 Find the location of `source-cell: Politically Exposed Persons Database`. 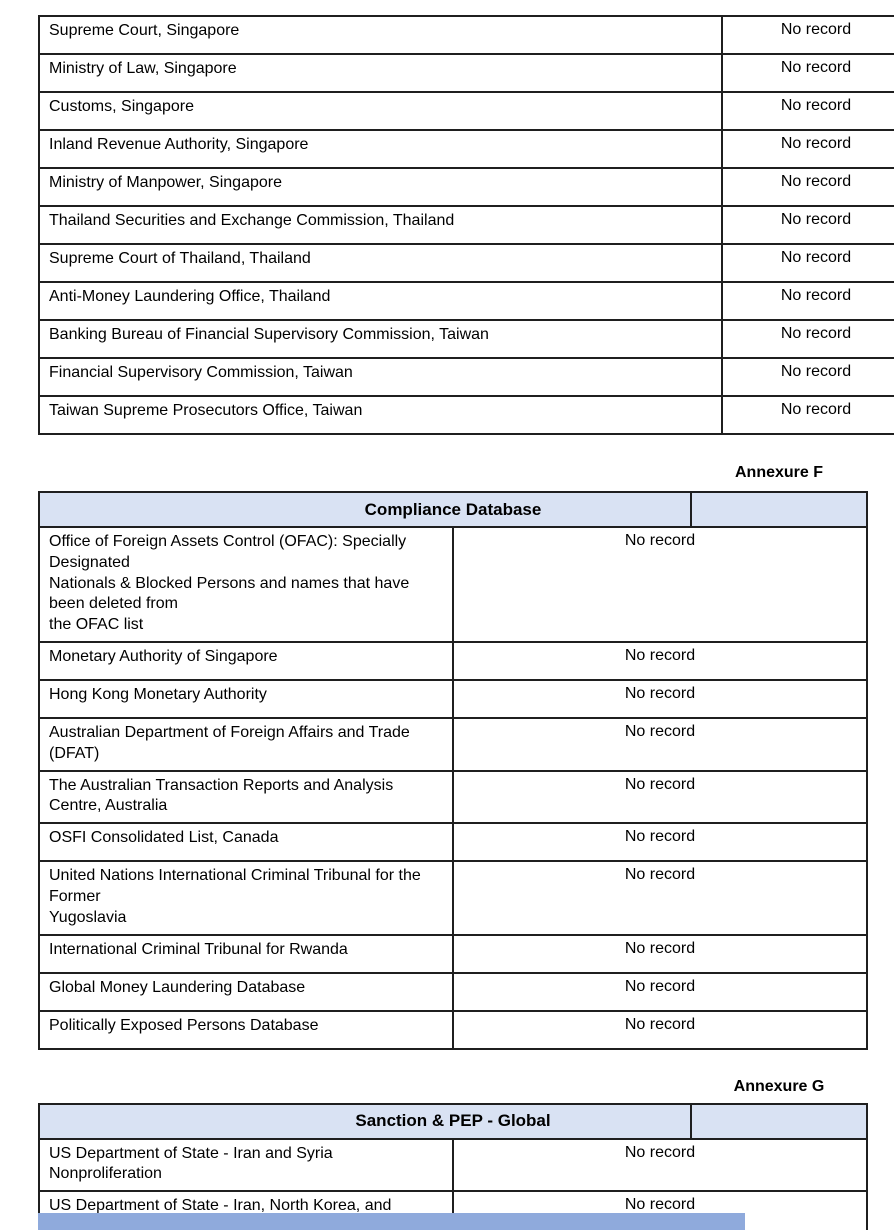

source-cell: Politically Exposed Persons Database is located at coordinates (246, 1029).